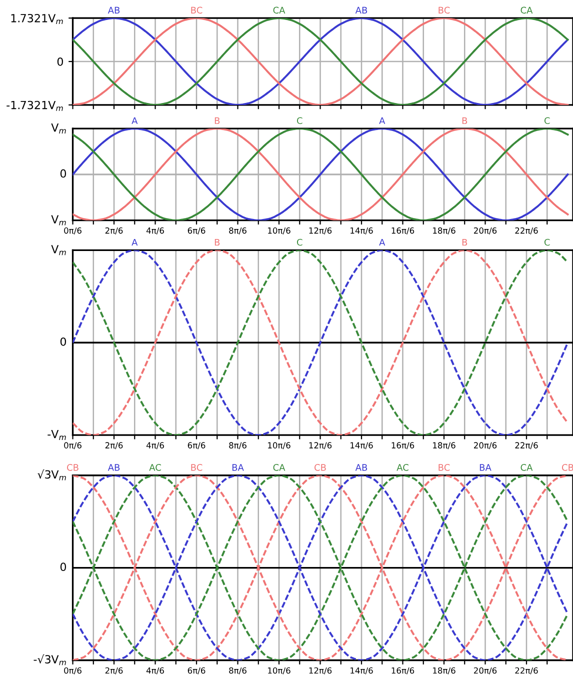 This screenshot has width=573, height=695. I want to click on series-label: BA, so click(486, 467).